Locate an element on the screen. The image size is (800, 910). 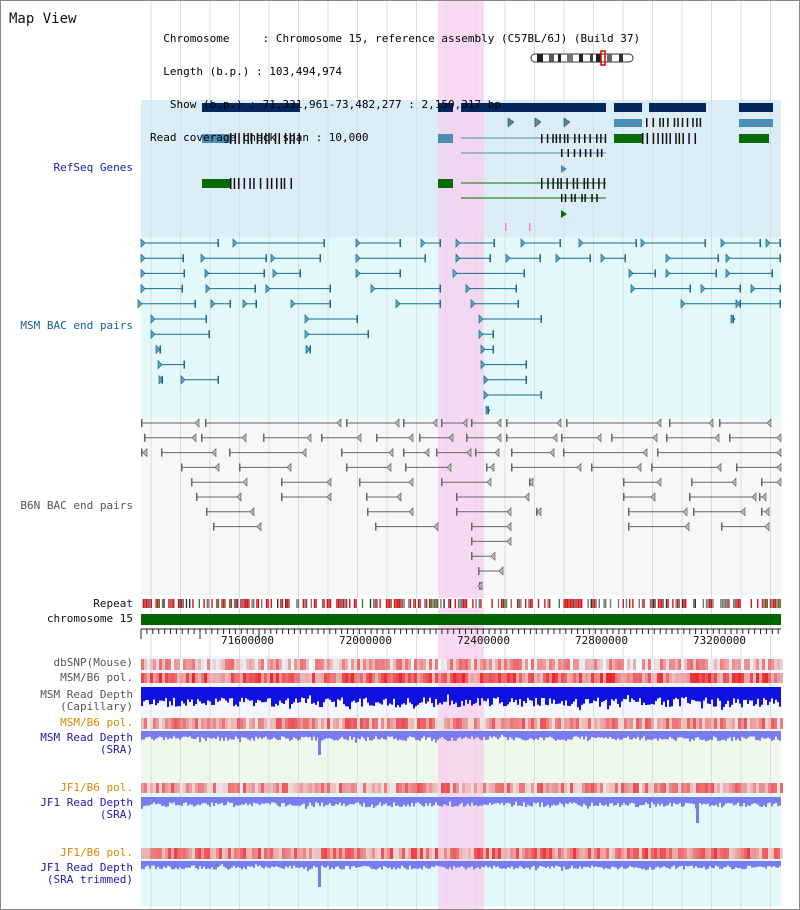
refseq-gene-models is located at coordinates (487, 167).